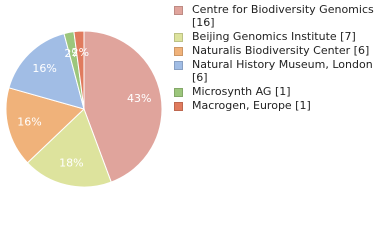 The width and height of the screenshot is (380, 240). I want to click on legend-item: Naturalis Biodiversity Center [6], so click(274, 50).